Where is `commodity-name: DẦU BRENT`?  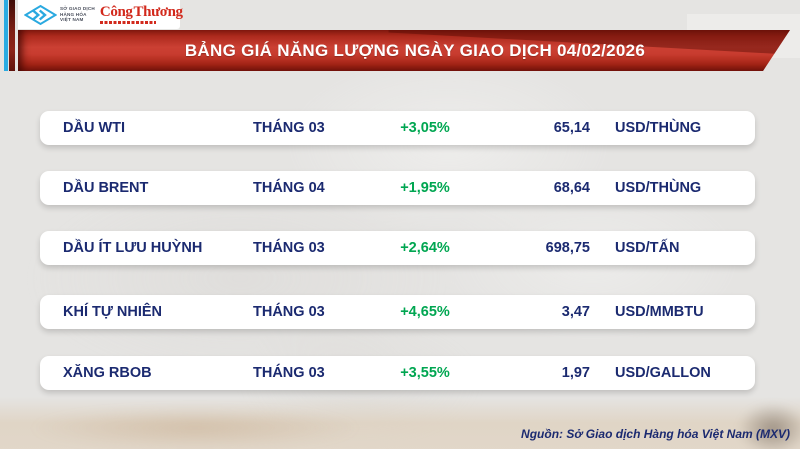 commodity-name: DẦU BRENT is located at coordinates (106, 188).